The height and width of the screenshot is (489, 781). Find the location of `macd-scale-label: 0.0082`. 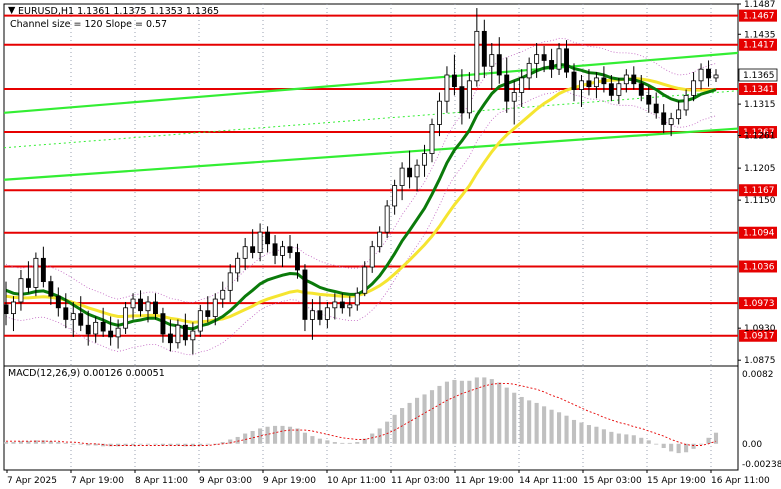

macd-scale-label: 0.0082 is located at coordinates (758, 375).